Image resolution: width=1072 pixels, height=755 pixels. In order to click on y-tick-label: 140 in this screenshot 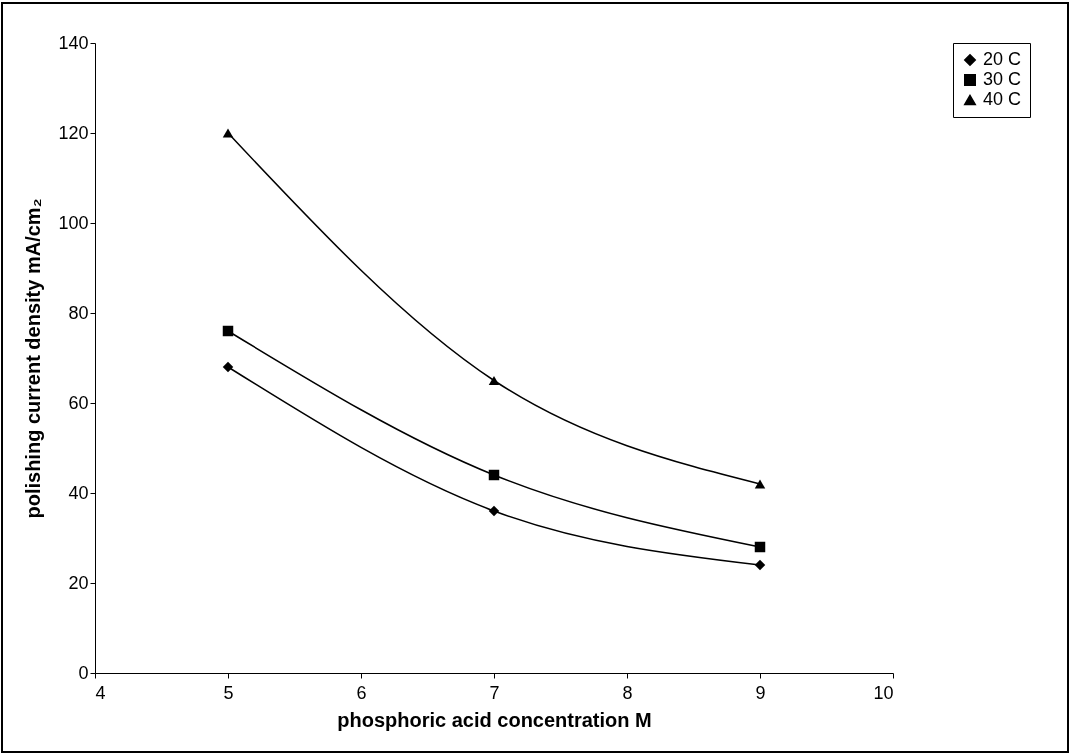, I will do `click(73, 42)`.